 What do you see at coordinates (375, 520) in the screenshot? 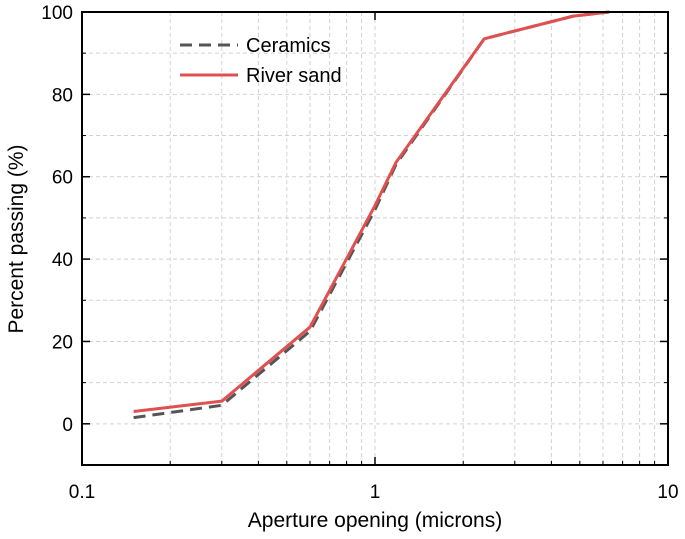
I see `x-axis-title: Aperture opening (microns)` at bounding box center [375, 520].